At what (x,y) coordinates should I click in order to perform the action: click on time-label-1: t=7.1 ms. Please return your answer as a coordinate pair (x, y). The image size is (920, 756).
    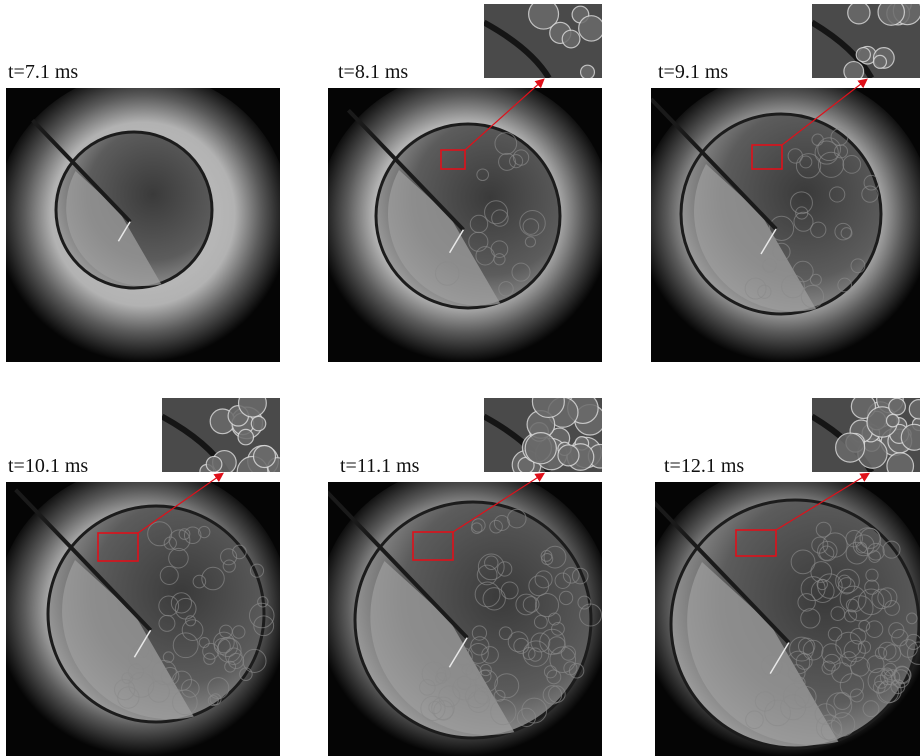
    Looking at the image, I should click on (43, 72).